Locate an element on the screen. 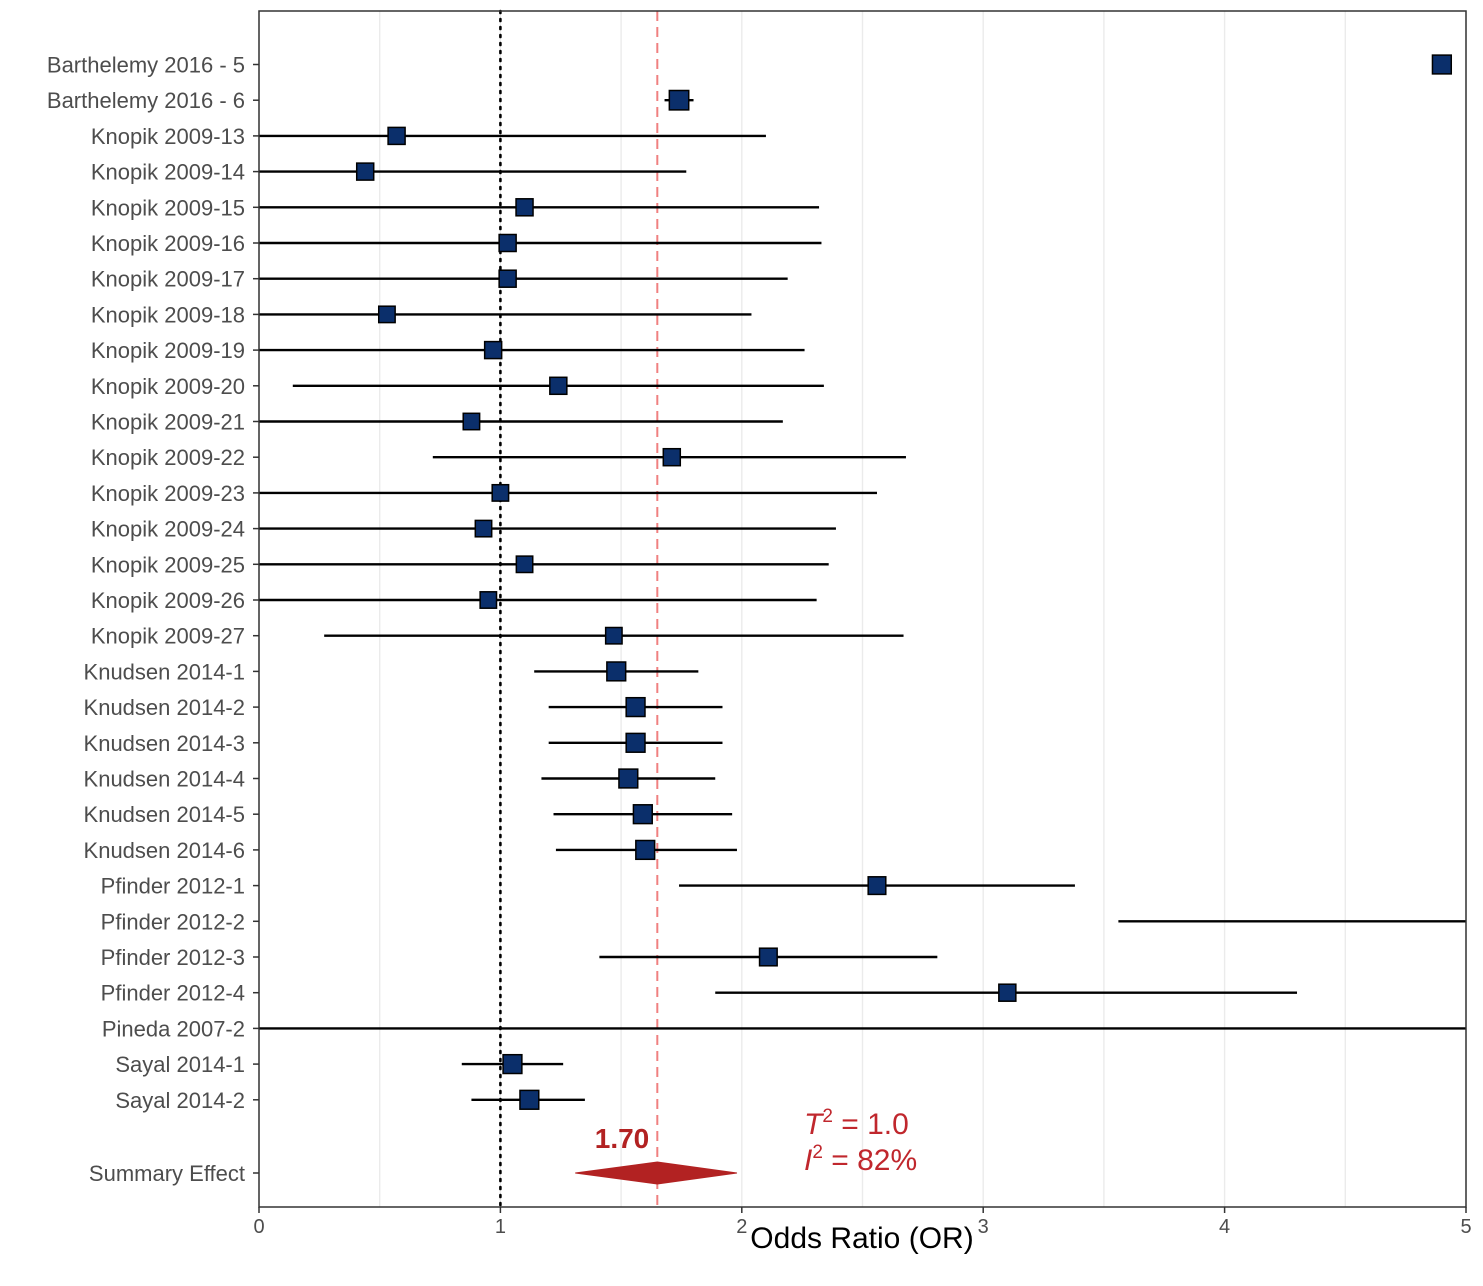 The height and width of the screenshot is (1286, 1483). y-label-27: Pfinder 2012-4 is located at coordinates (173, 993).